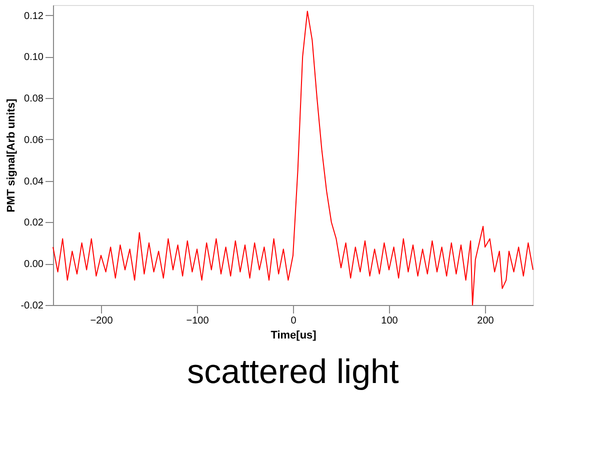 The height and width of the screenshot is (465, 612). I want to click on x-tick-label: 100, so click(389, 321).